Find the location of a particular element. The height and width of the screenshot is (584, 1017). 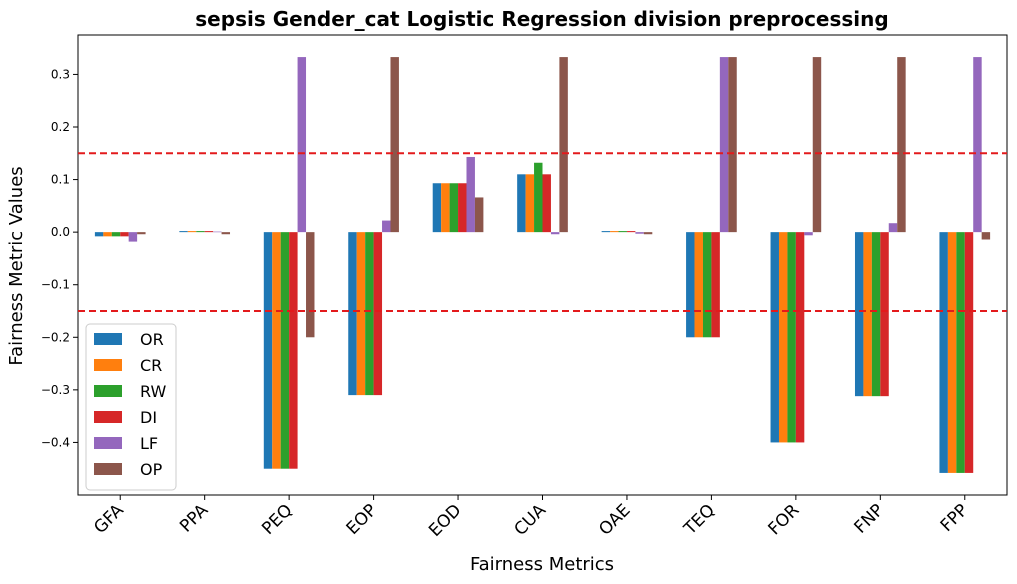

legend-swatch-di is located at coordinates (108, 417).